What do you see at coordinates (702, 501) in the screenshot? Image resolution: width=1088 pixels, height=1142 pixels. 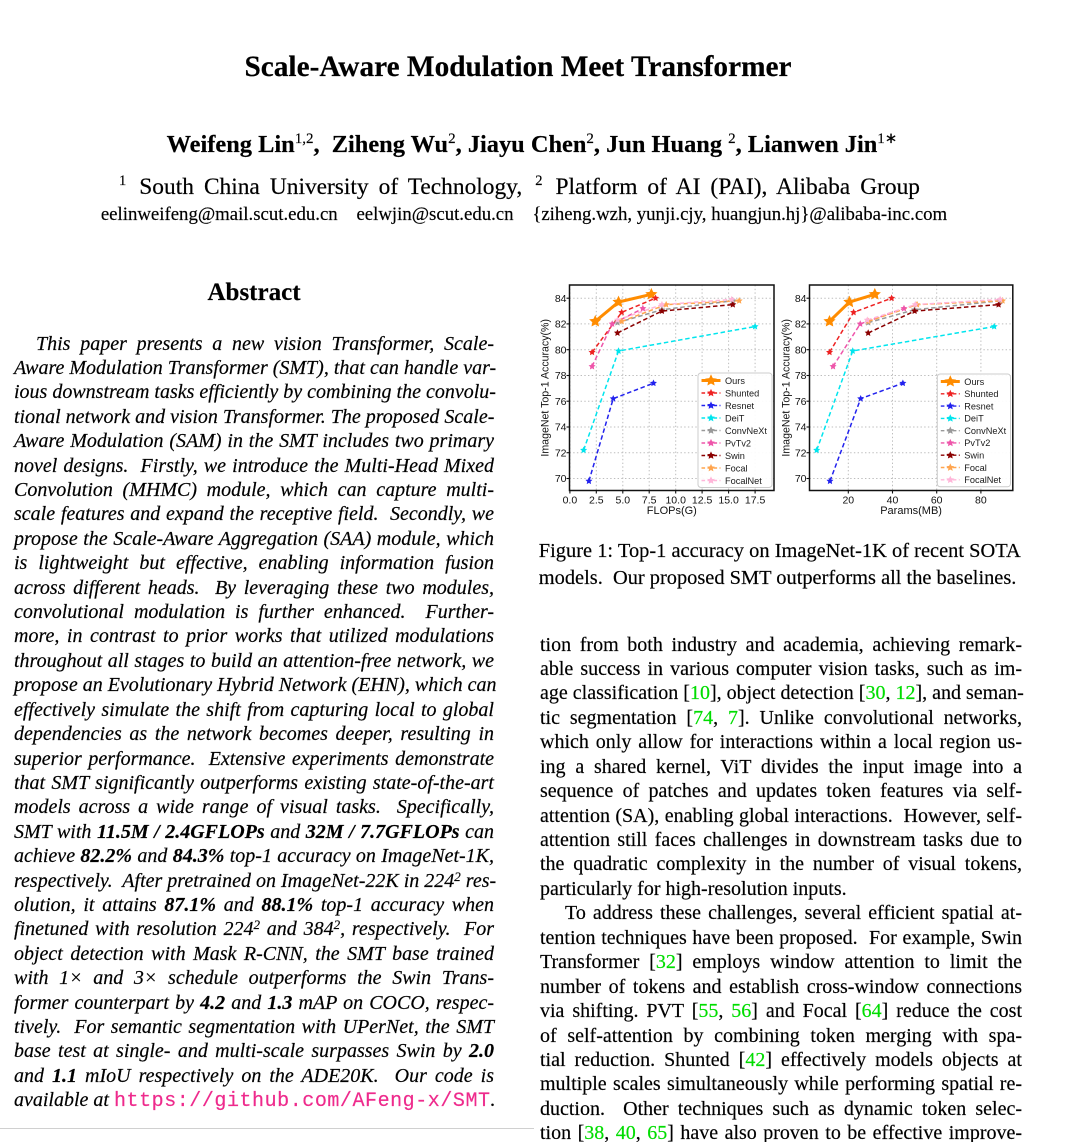 I see `svg-text: 12.5` at bounding box center [702, 501].